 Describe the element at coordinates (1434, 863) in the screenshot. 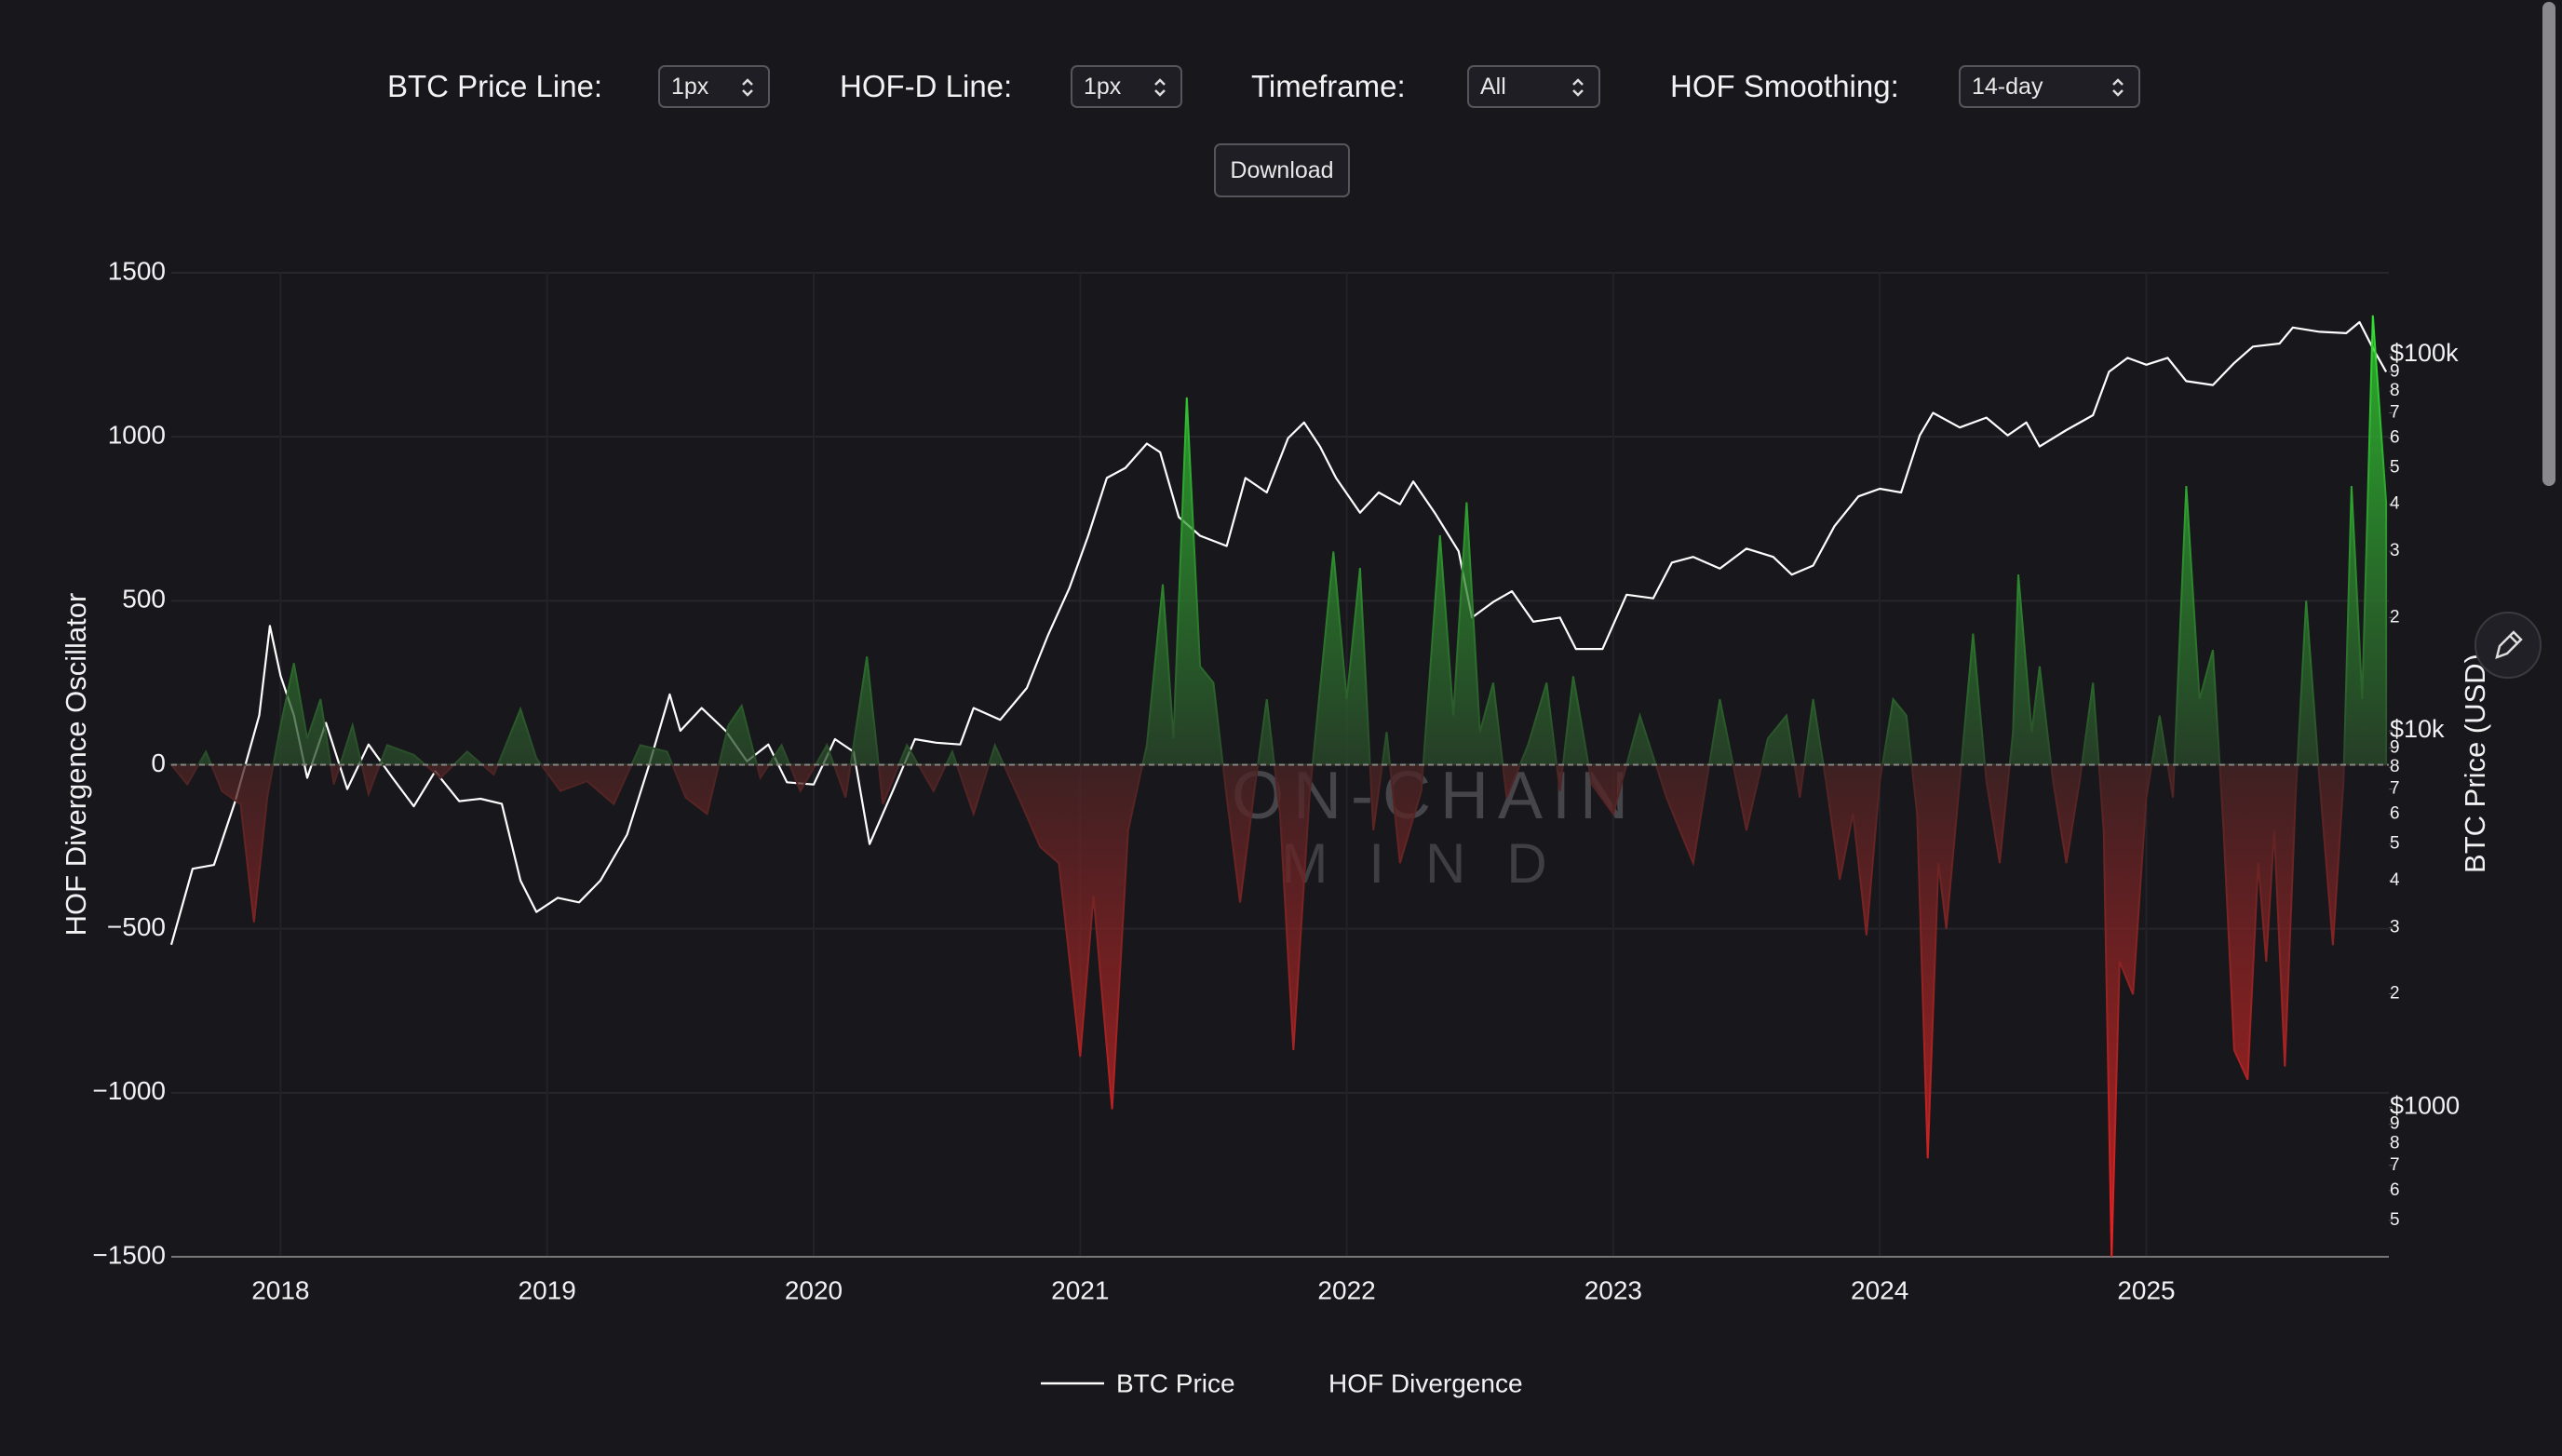

I see `watermark: MIND` at that location.